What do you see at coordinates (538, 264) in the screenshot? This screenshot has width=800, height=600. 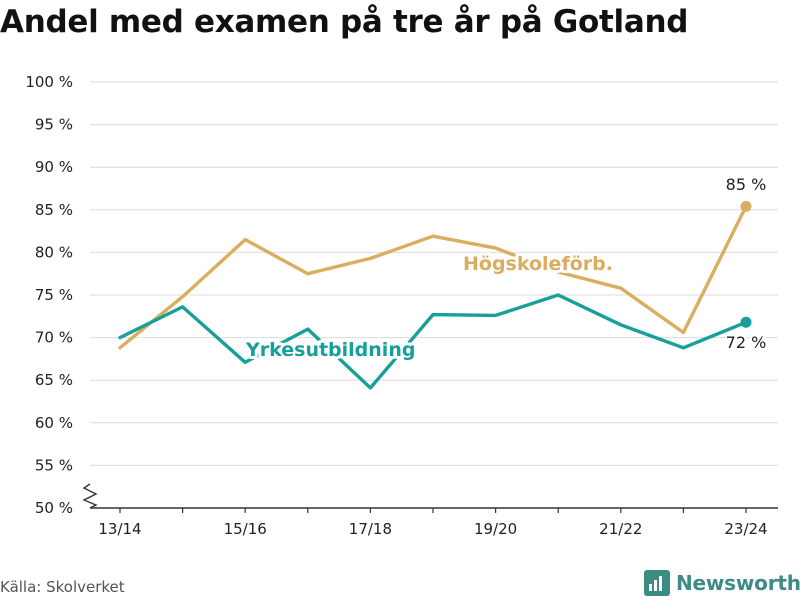 I see `series-label-hogskoleforb: Högskoleförb.` at bounding box center [538, 264].